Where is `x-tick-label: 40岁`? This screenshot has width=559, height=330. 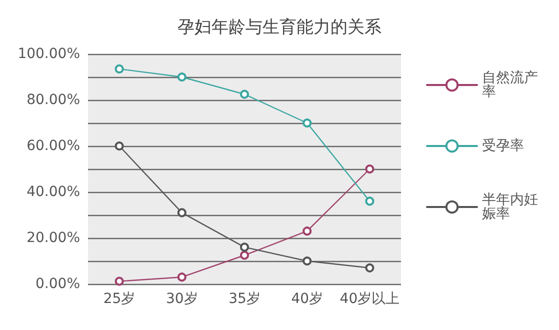
x-tick-label: 40岁 is located at coordinates (307, 299).